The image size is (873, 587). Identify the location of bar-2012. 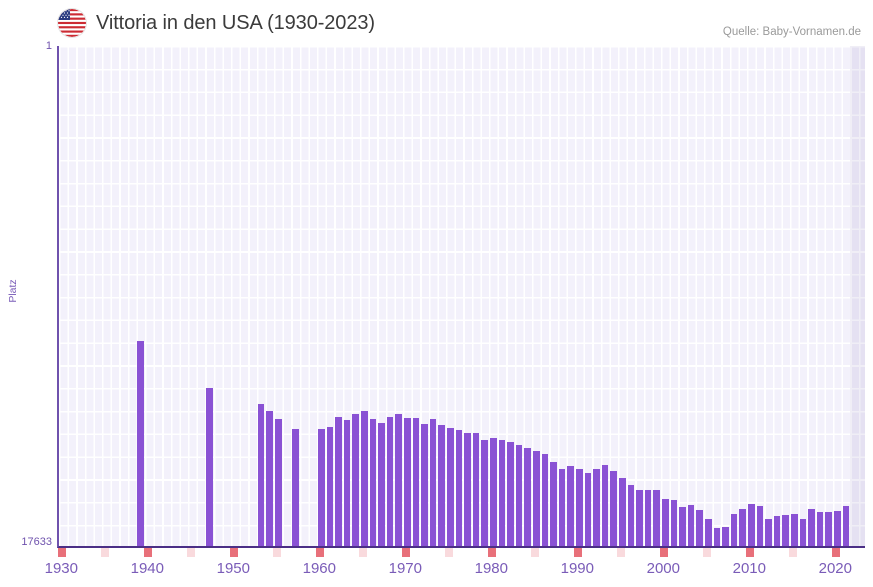
(768, 532).